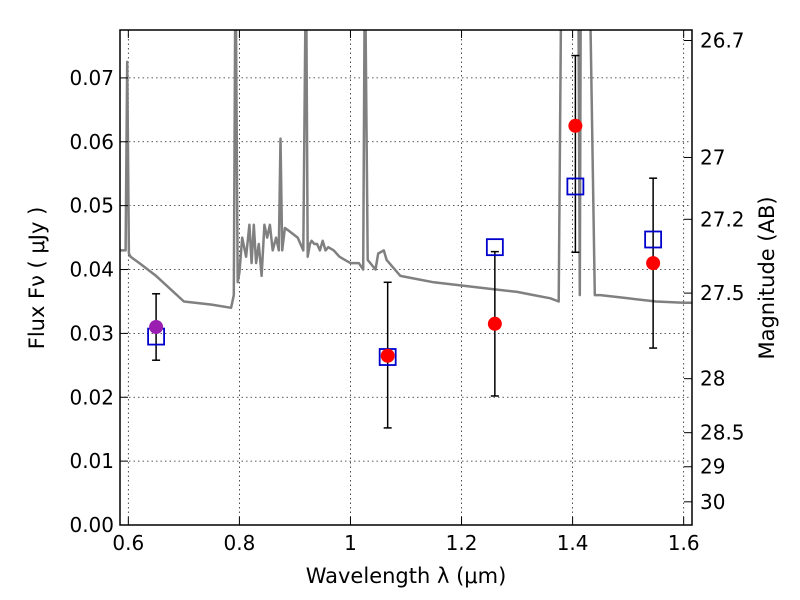 This screenshot has height=600, width=800. Describe the element at coordinates (91, 270) in the screenshot. I see `y-tick-label: 0.04` at that location.